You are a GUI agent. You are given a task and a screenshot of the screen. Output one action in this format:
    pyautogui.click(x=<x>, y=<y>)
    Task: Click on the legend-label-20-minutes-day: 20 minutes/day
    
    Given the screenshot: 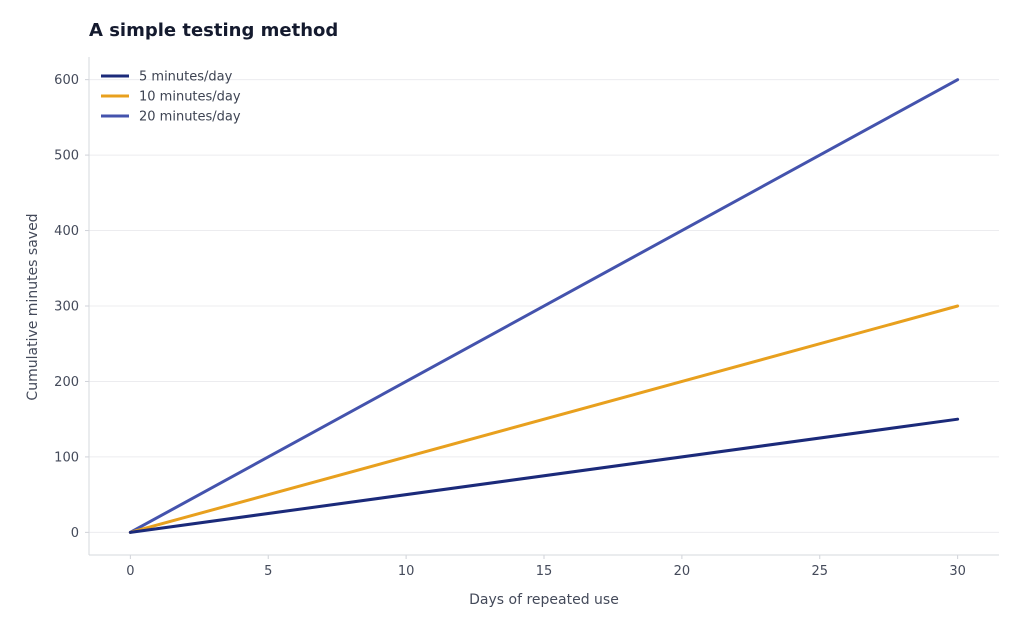 What is the action you would take?
    pyautogui.click(x=190, y=117)
    